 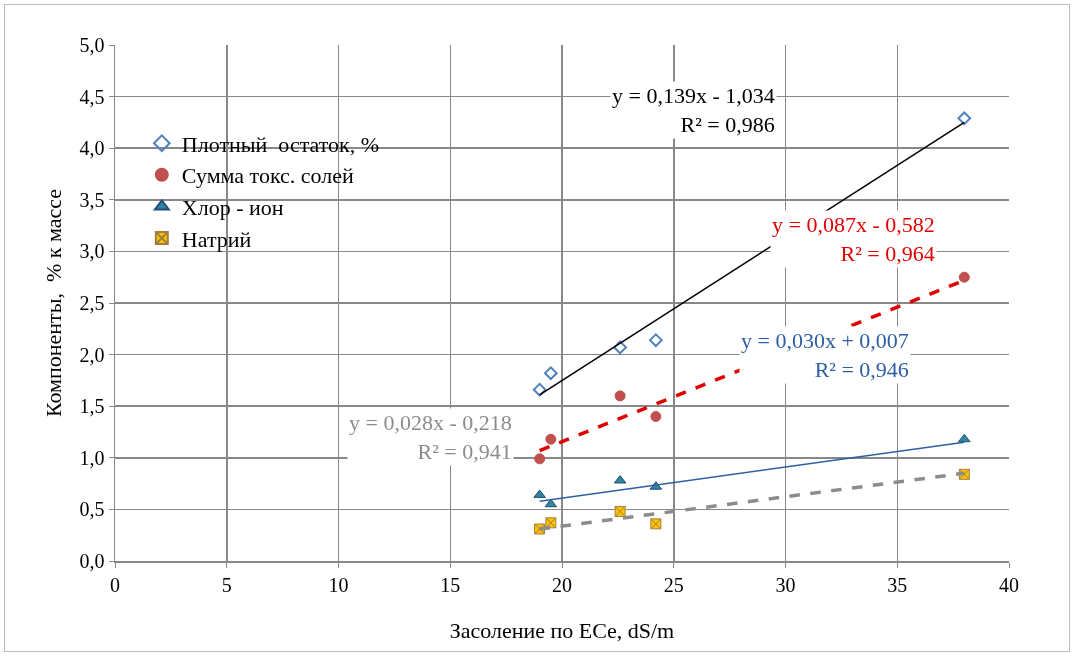 I want to click on annotation: y = 0,139x - 1,034 R² = 0,986, so click(x=693, y=110).